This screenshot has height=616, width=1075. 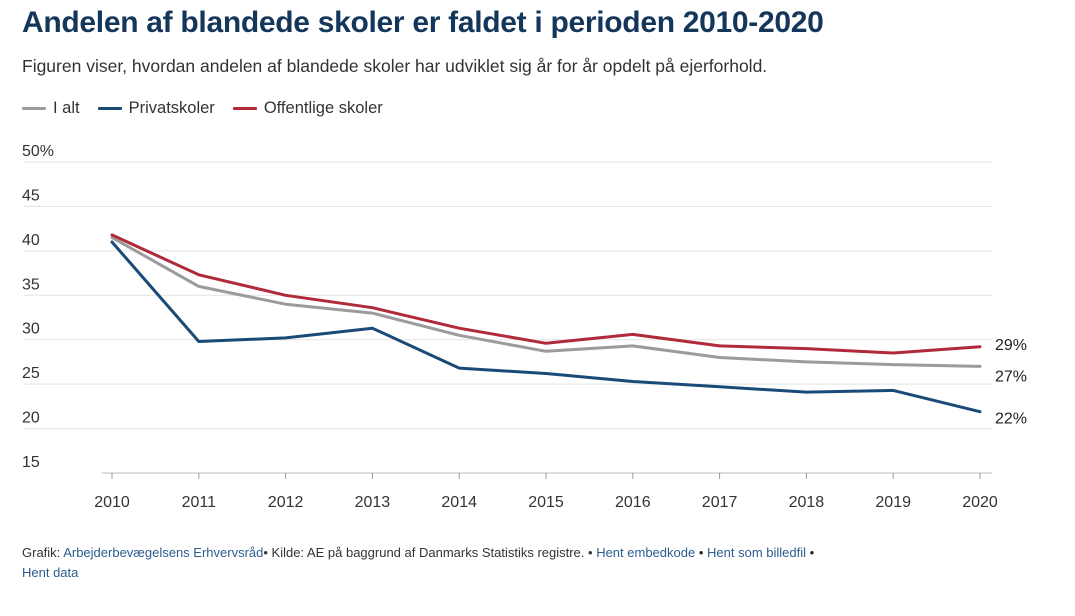 What do you see at coordinates (31, 373) in the screenshot?
I see `y-tick-label: 25` at bounding box center [31, 373].